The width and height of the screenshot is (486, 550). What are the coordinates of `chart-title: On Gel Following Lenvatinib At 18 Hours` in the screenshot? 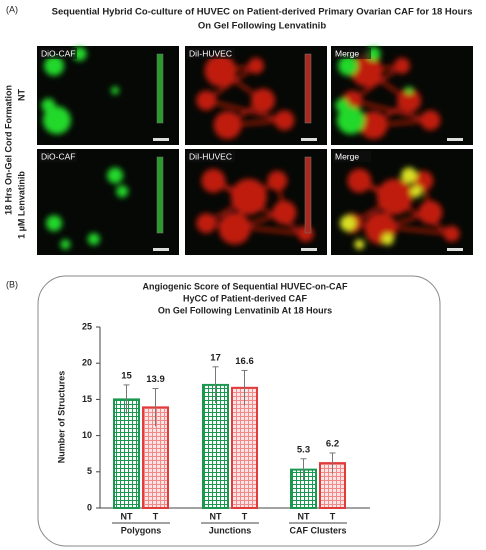 It's located at (245, 310).